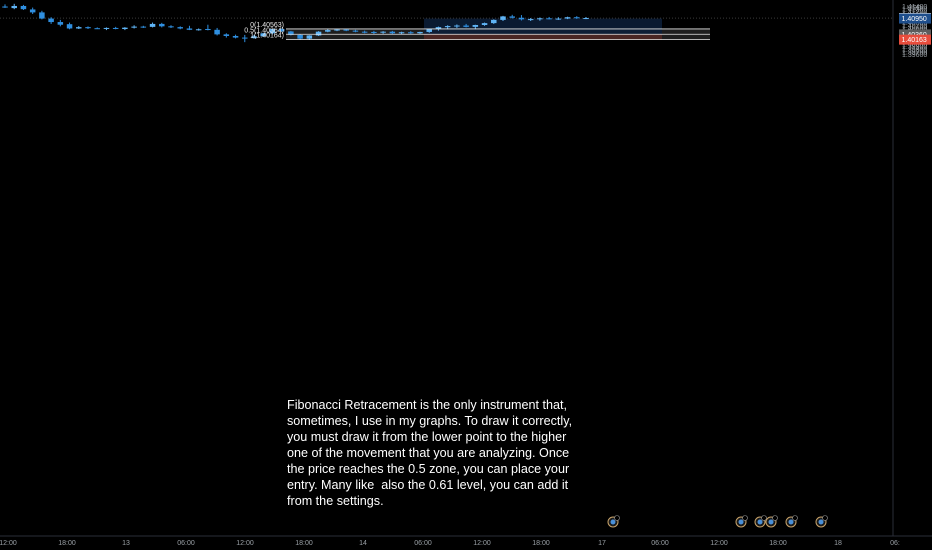 Image resolution: width=932 pixels, height=550 pixels. I want to click on price-tick-label: 1.40600, so click(914, 28).